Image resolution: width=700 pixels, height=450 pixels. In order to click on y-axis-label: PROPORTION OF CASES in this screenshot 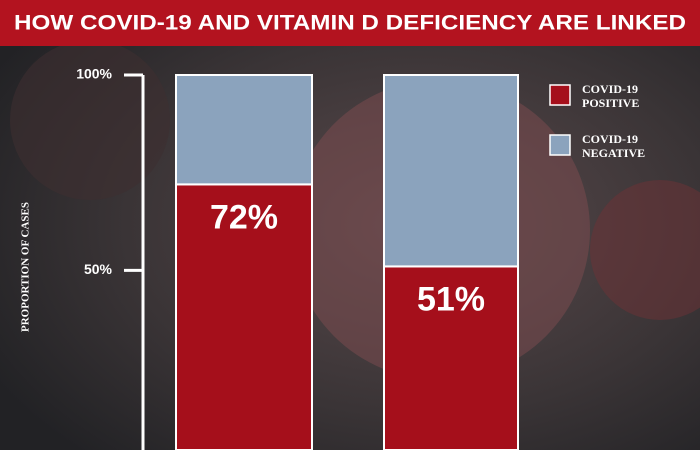, I will do `click(26, 267)`.